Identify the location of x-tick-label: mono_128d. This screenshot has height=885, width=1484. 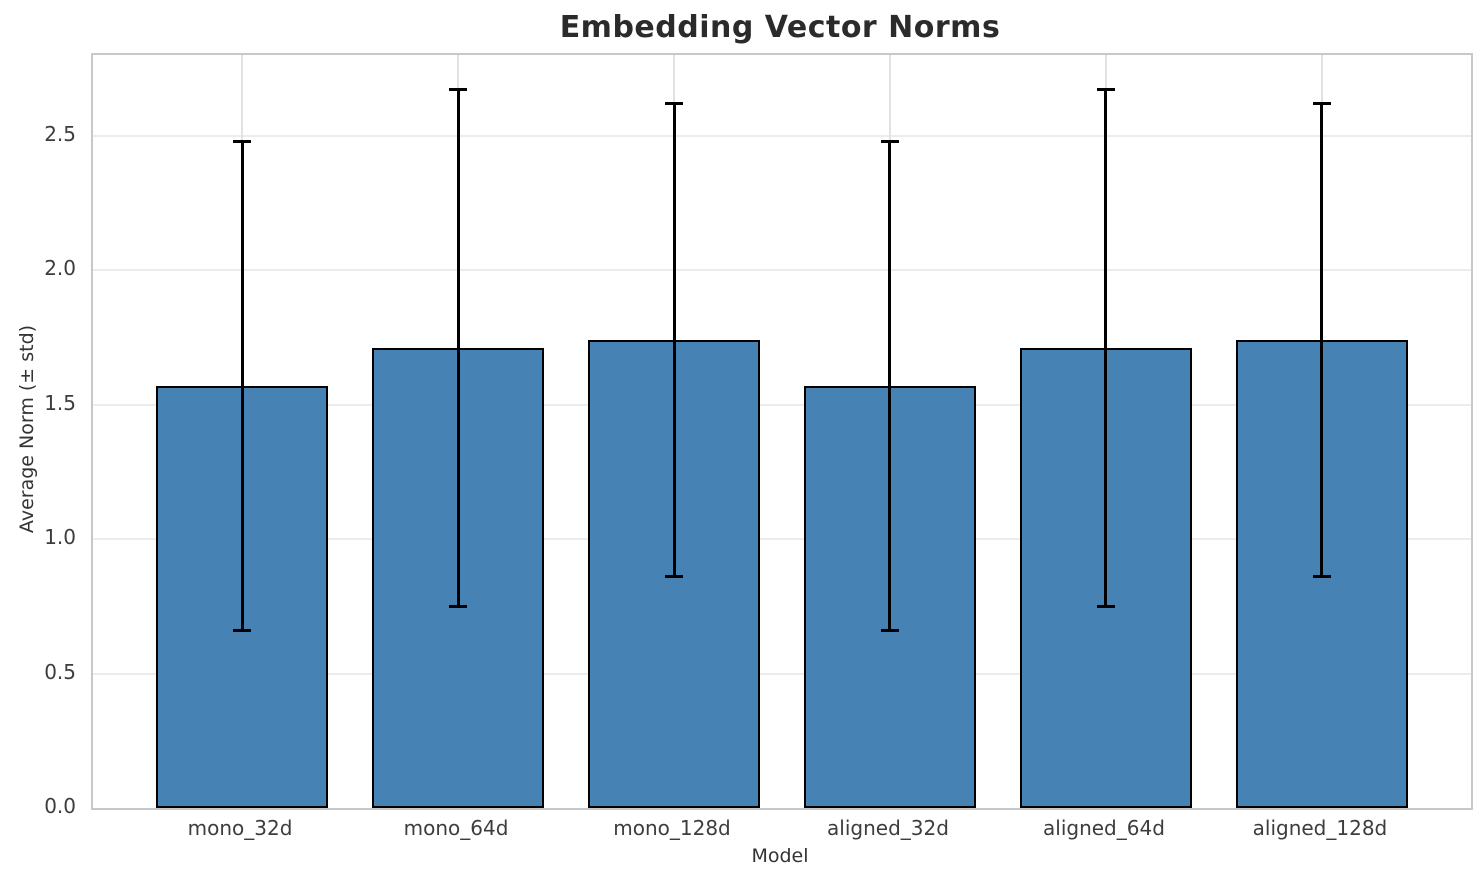
(672, 828).